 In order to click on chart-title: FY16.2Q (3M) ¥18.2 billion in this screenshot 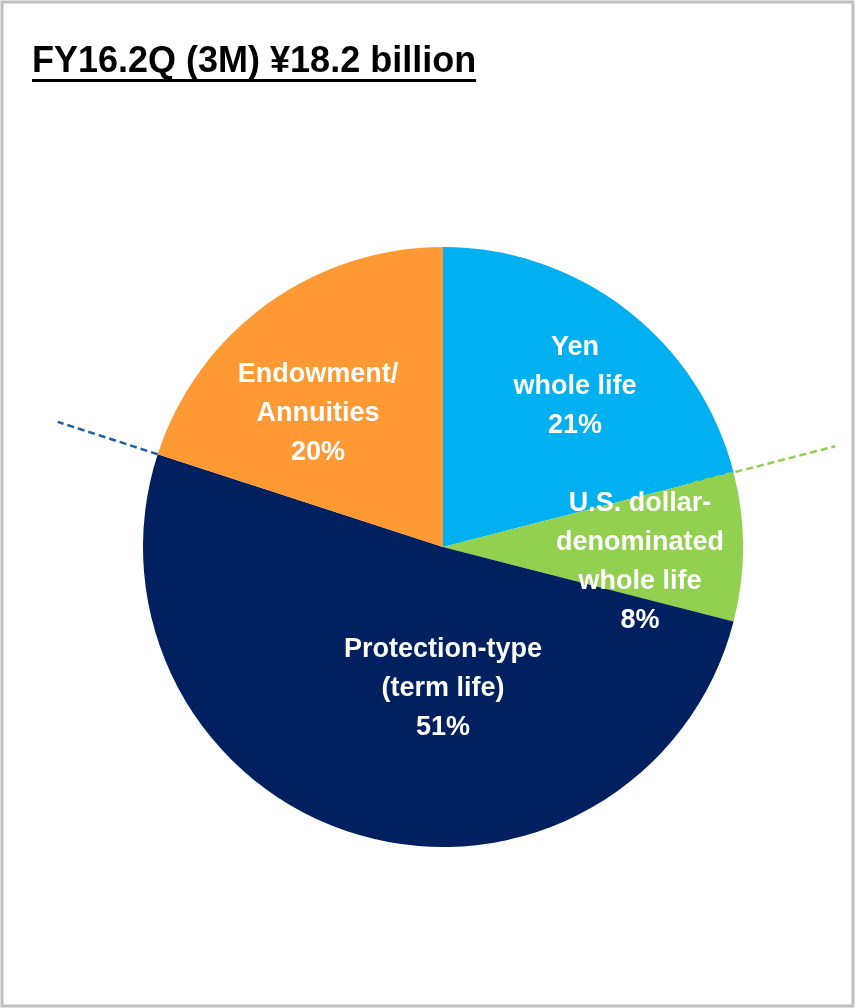, I will do `click(254, 59)`.